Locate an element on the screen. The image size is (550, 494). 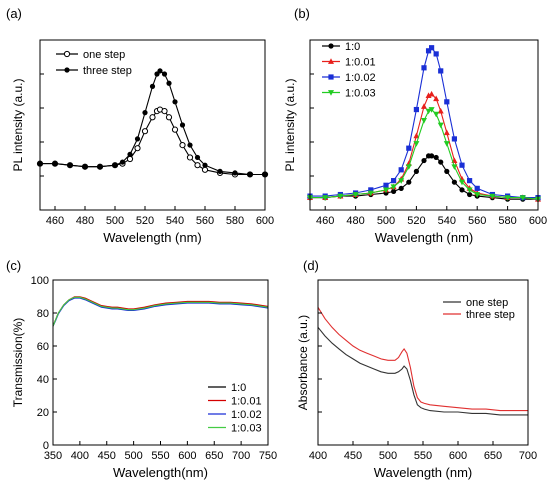
x-axis-label: Wavelength(nm) is located at coordinates (160, 472).